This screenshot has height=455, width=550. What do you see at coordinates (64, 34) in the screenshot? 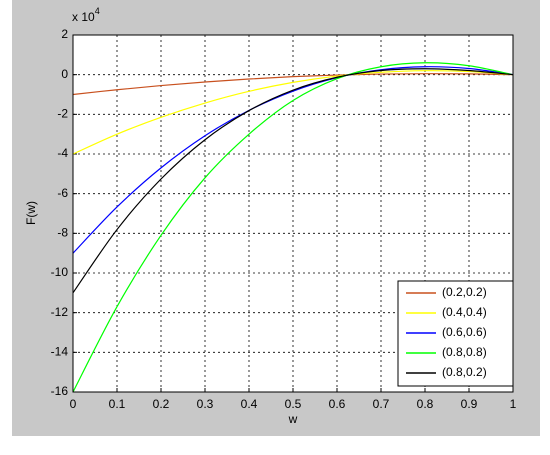
I see `y-tick-label: 2` at bounding box center [64, 34].